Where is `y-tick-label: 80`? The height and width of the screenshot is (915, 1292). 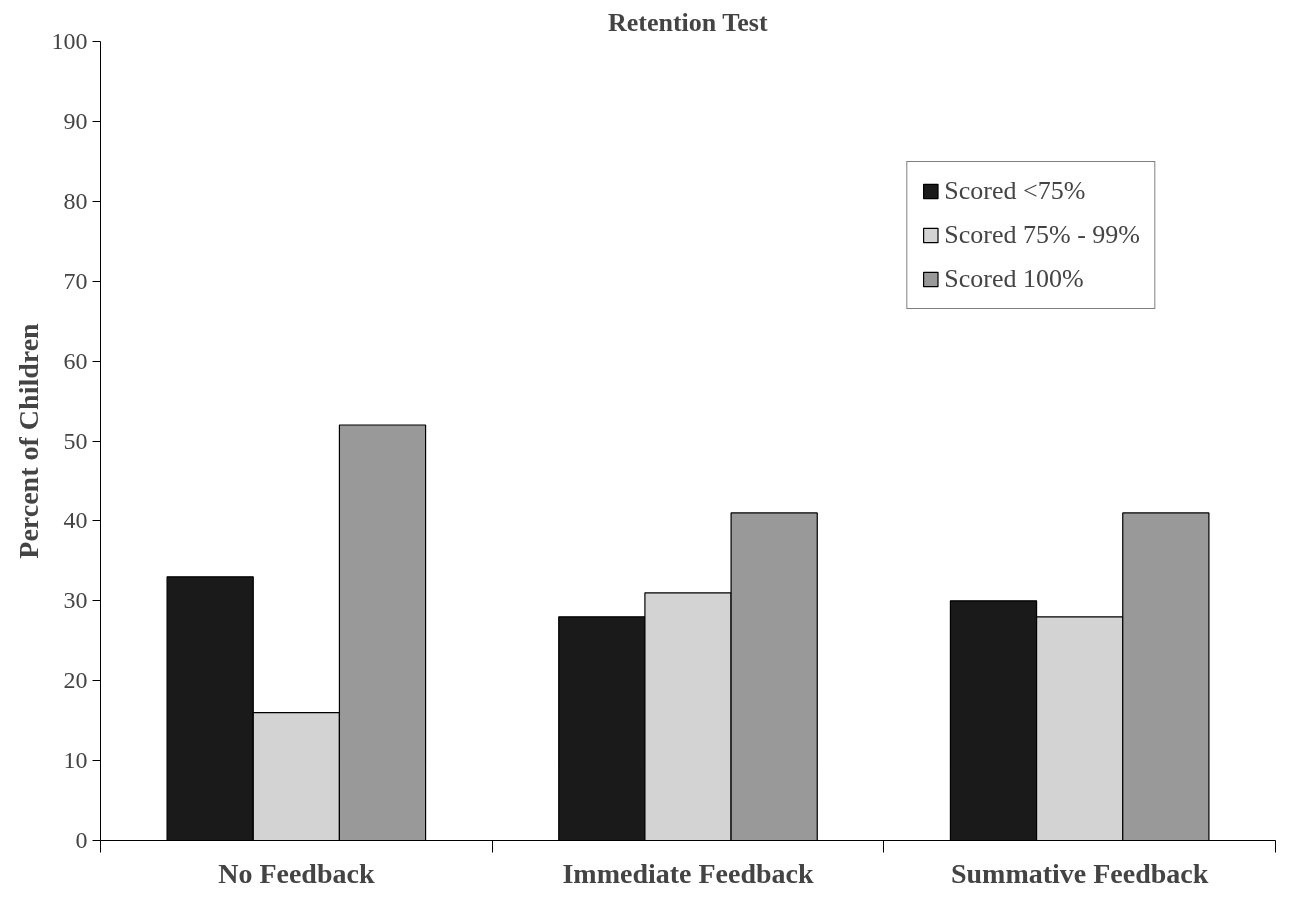 y-tick-label: 80 is located at coordinates (75, 200).